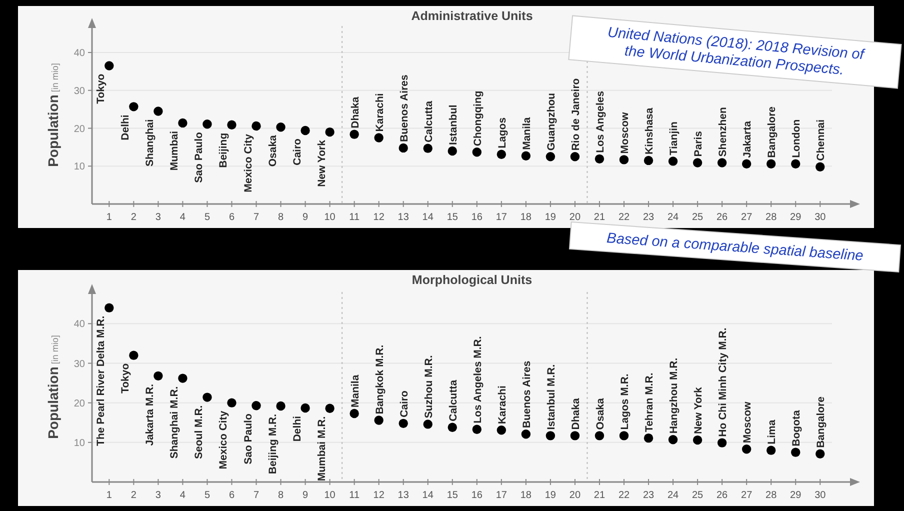 This screenshot has width=904, height=511. Describe the element at coordinates (80, 54) in the screenshot. I see `y-tick-label: 40` at that location.